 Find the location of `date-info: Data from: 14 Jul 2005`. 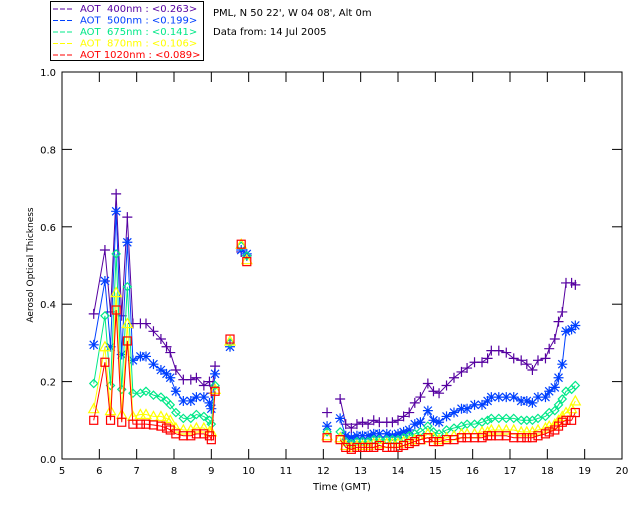

date-info: Data from: 14 Jul 2005 is located at coordinates (269, 32).